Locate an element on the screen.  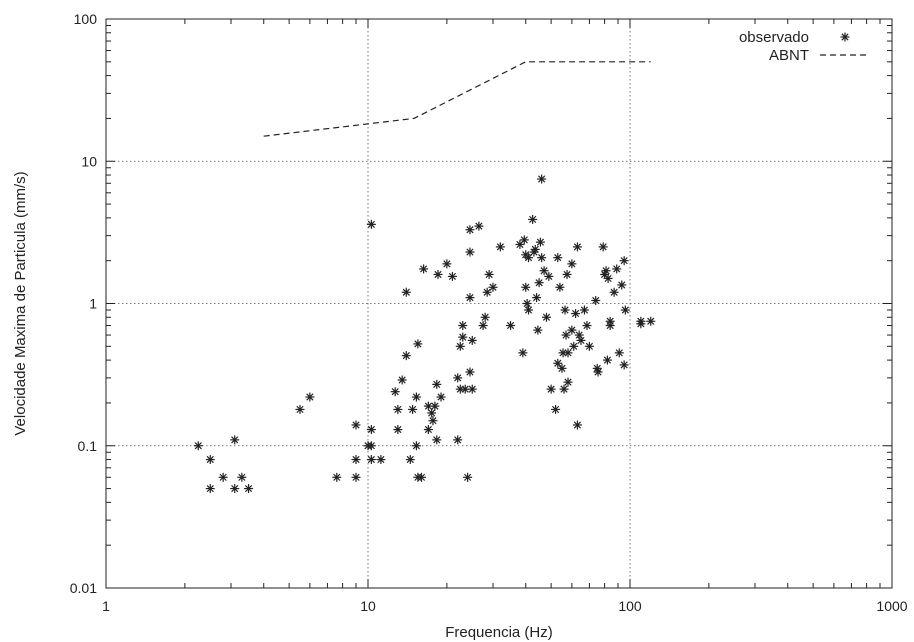
x-tick-label: 100 is located at coordinates (630, 606).